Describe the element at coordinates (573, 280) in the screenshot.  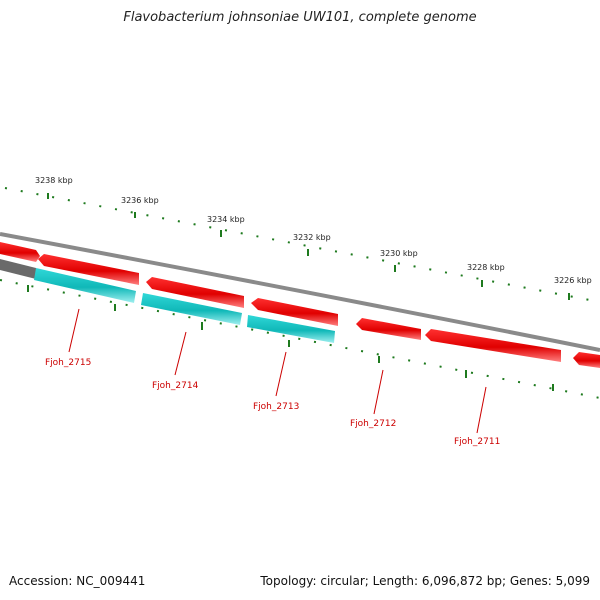
I see `tick-label-3226: 3226 kbp` at that location.